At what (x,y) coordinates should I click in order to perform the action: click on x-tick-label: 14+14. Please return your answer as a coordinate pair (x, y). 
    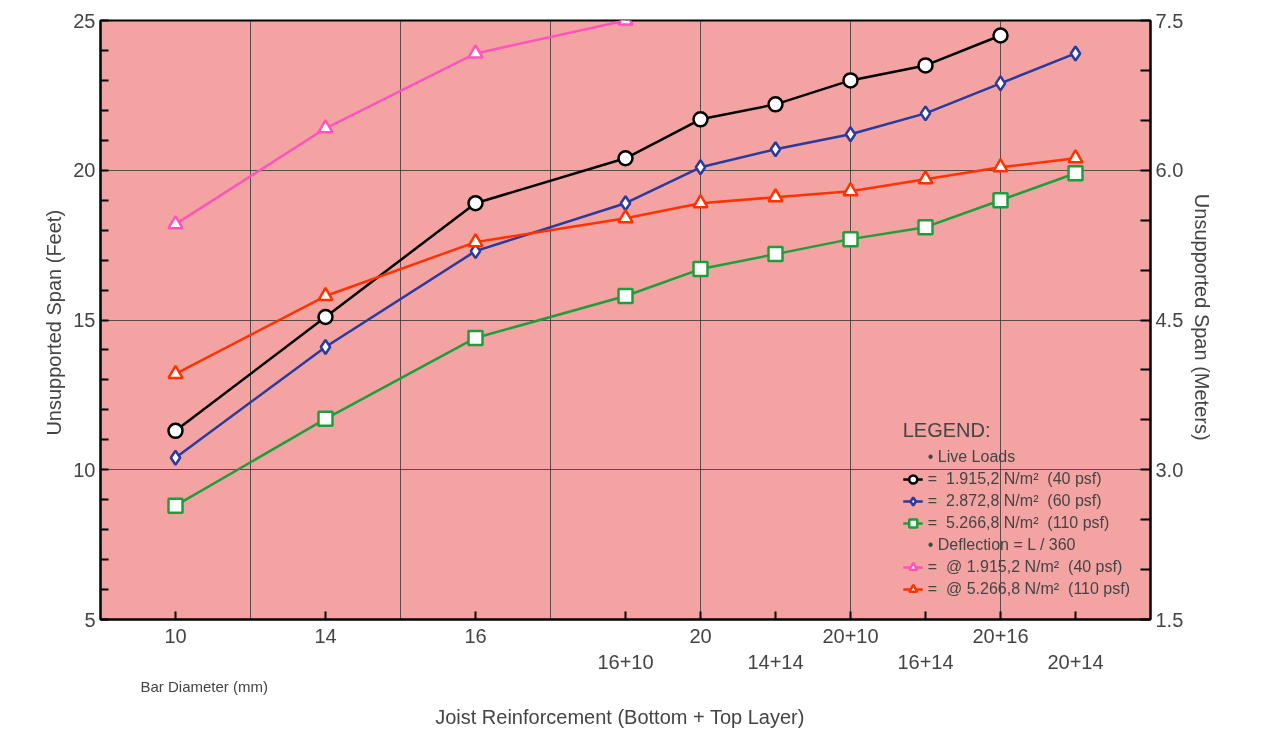
    Looking at the image, I should click on (775, 661).